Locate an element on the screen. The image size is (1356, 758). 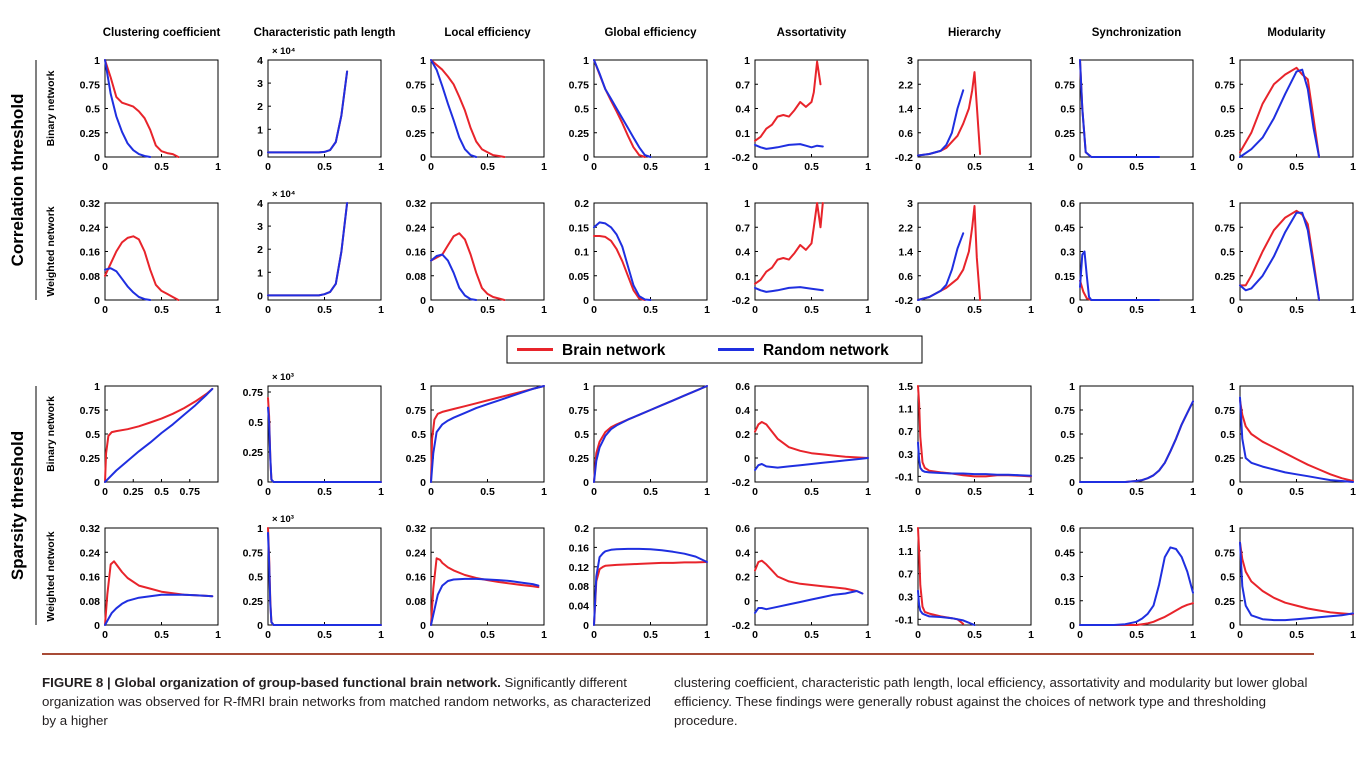
column-title: Clustering coefficient is located at coordinates (162, 33).